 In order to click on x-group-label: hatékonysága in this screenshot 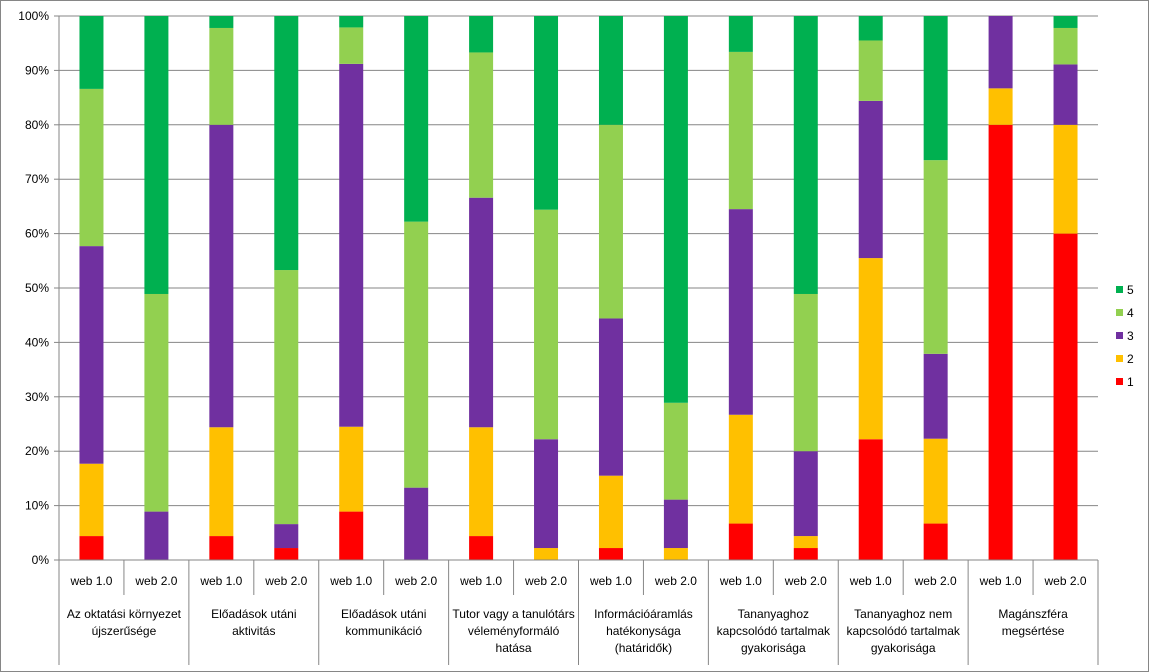, I will do `click(643, 631)`.